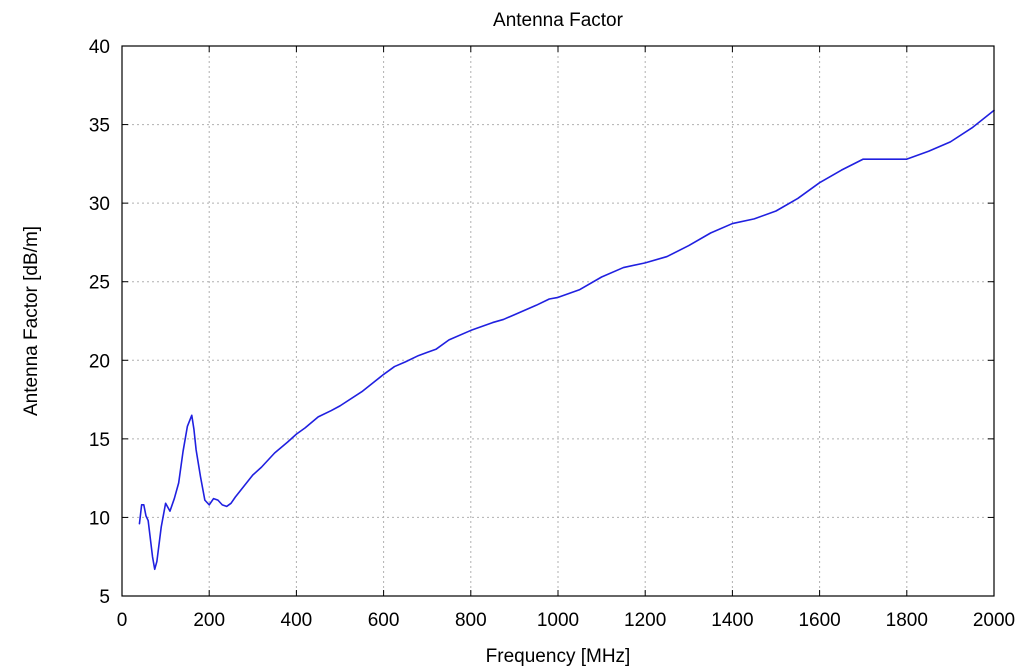  What do you see at coordinates (558, 656) in the screenshot?
I see `x-axis-label: Frequency [MHz]` at bounding box center [558, 656].